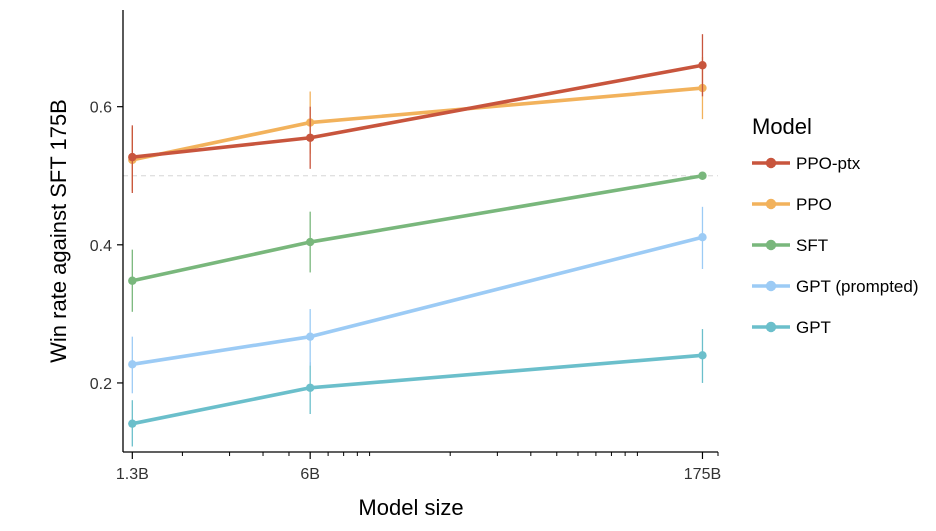  What do you see at coordinates (812, 245) in the screenshot?
I see `legend-label: SFT` at bounding box center [812, 245].